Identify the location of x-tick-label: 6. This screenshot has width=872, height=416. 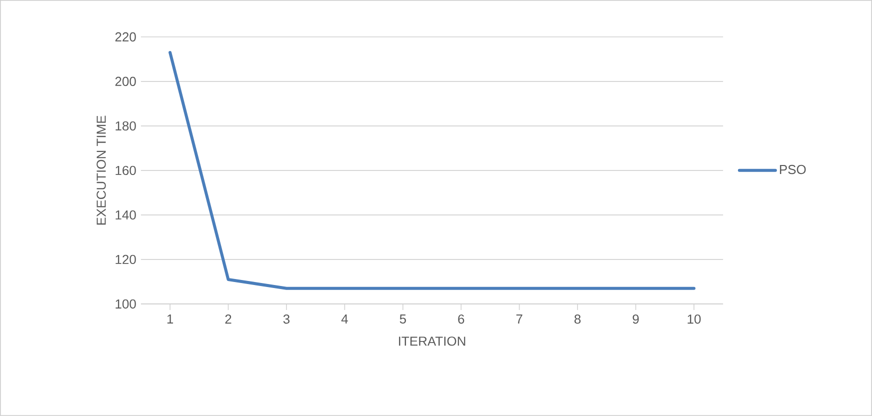
(461, 319).